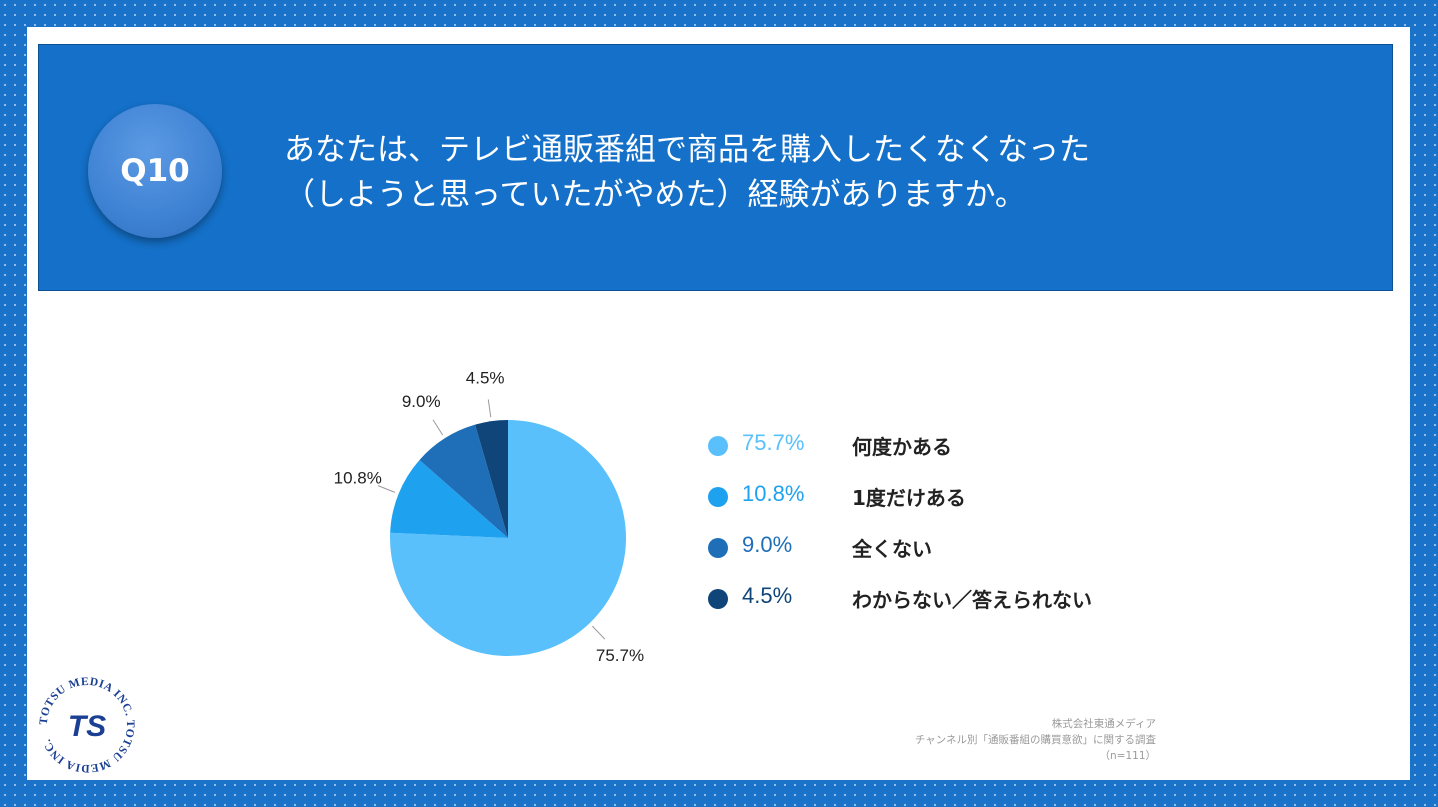 The width and height of the screenshot is (1438, 807). I want to click on pie-label-1: 75.7%, so click(620, 655).